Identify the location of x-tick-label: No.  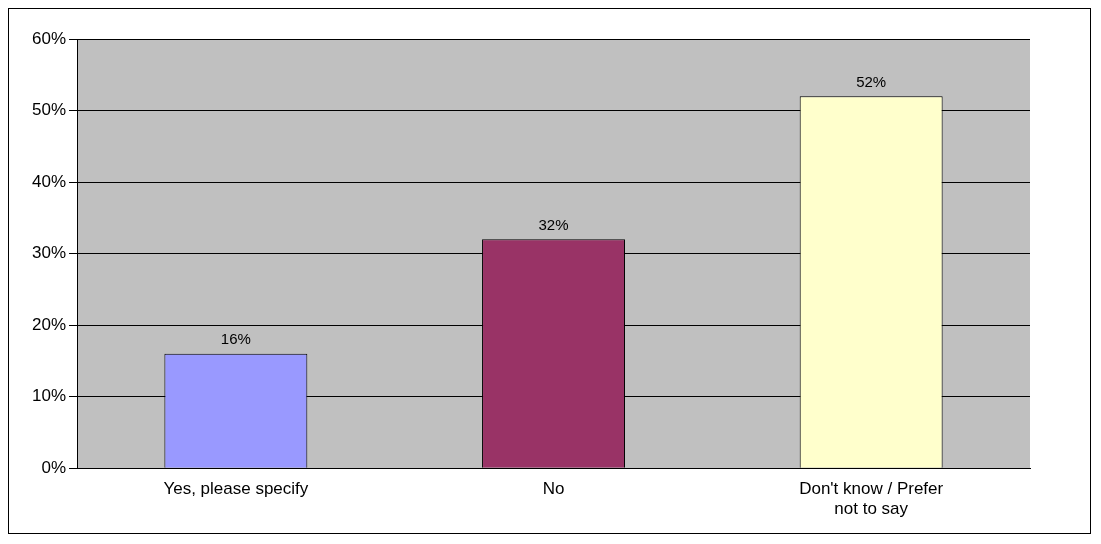
(553, 489).